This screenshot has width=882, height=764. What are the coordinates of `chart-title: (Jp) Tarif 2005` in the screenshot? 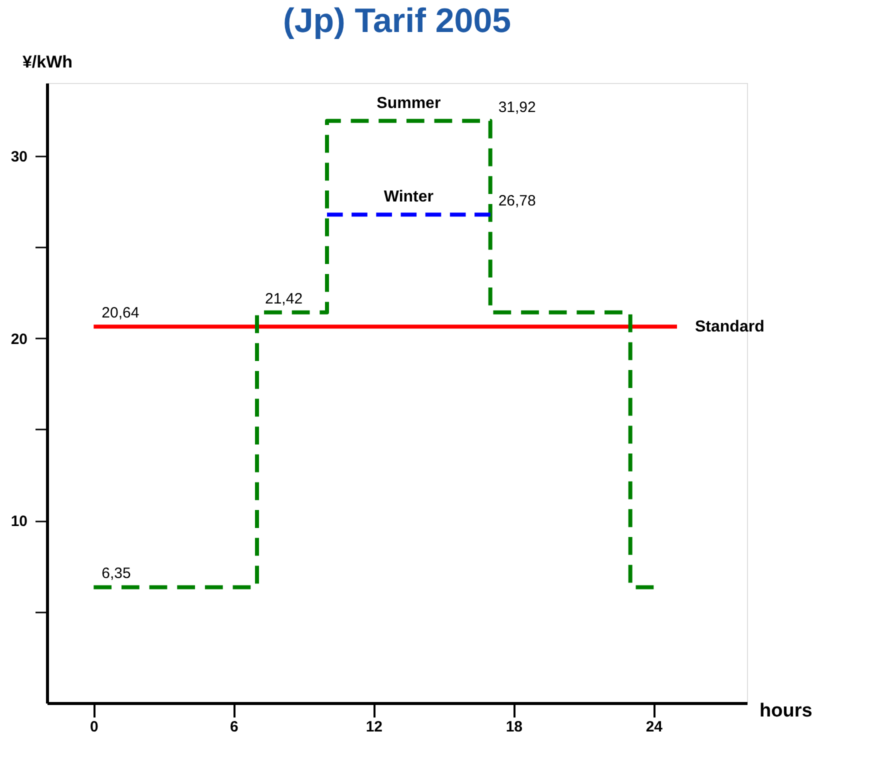 It's located at (397, 21).